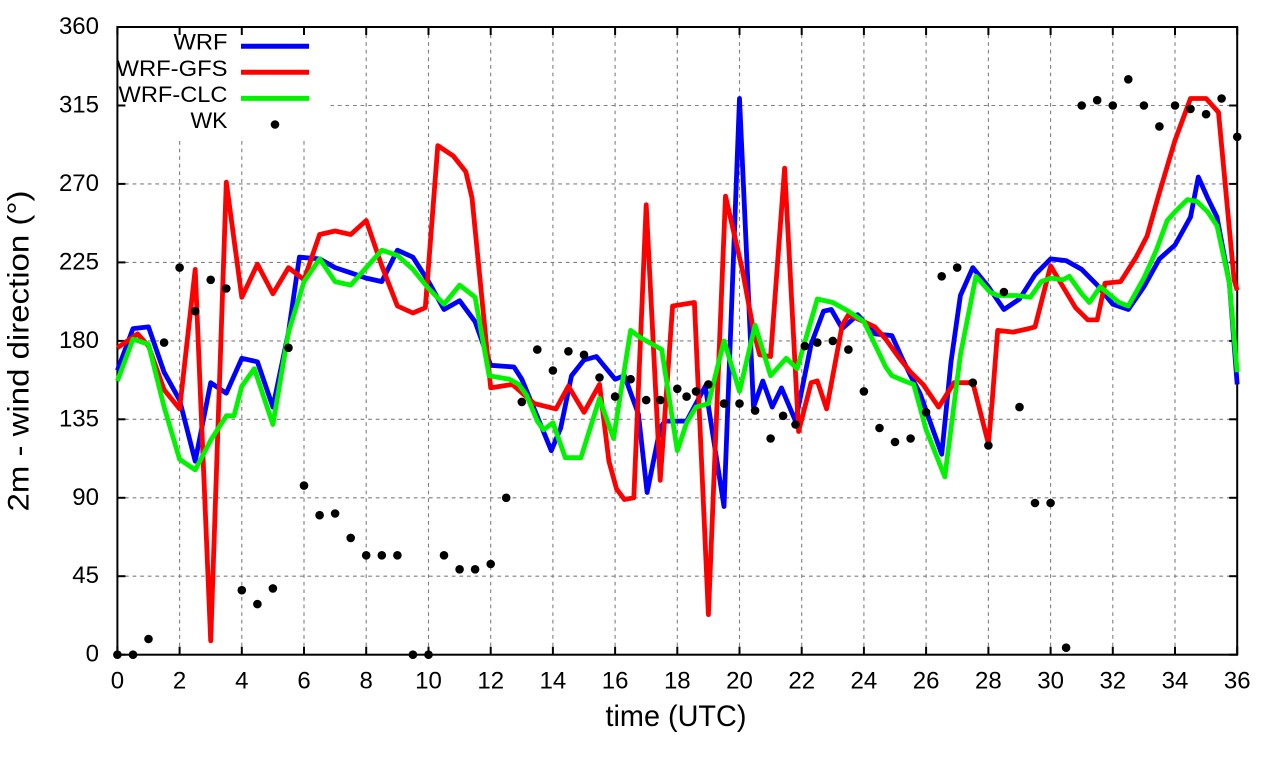 The height and width of the screenshot is (760, 1280). What do you see at coordinates (553, 681) in the screenshot?
I see `svg-text: 14` at bounding box center [553, 681].